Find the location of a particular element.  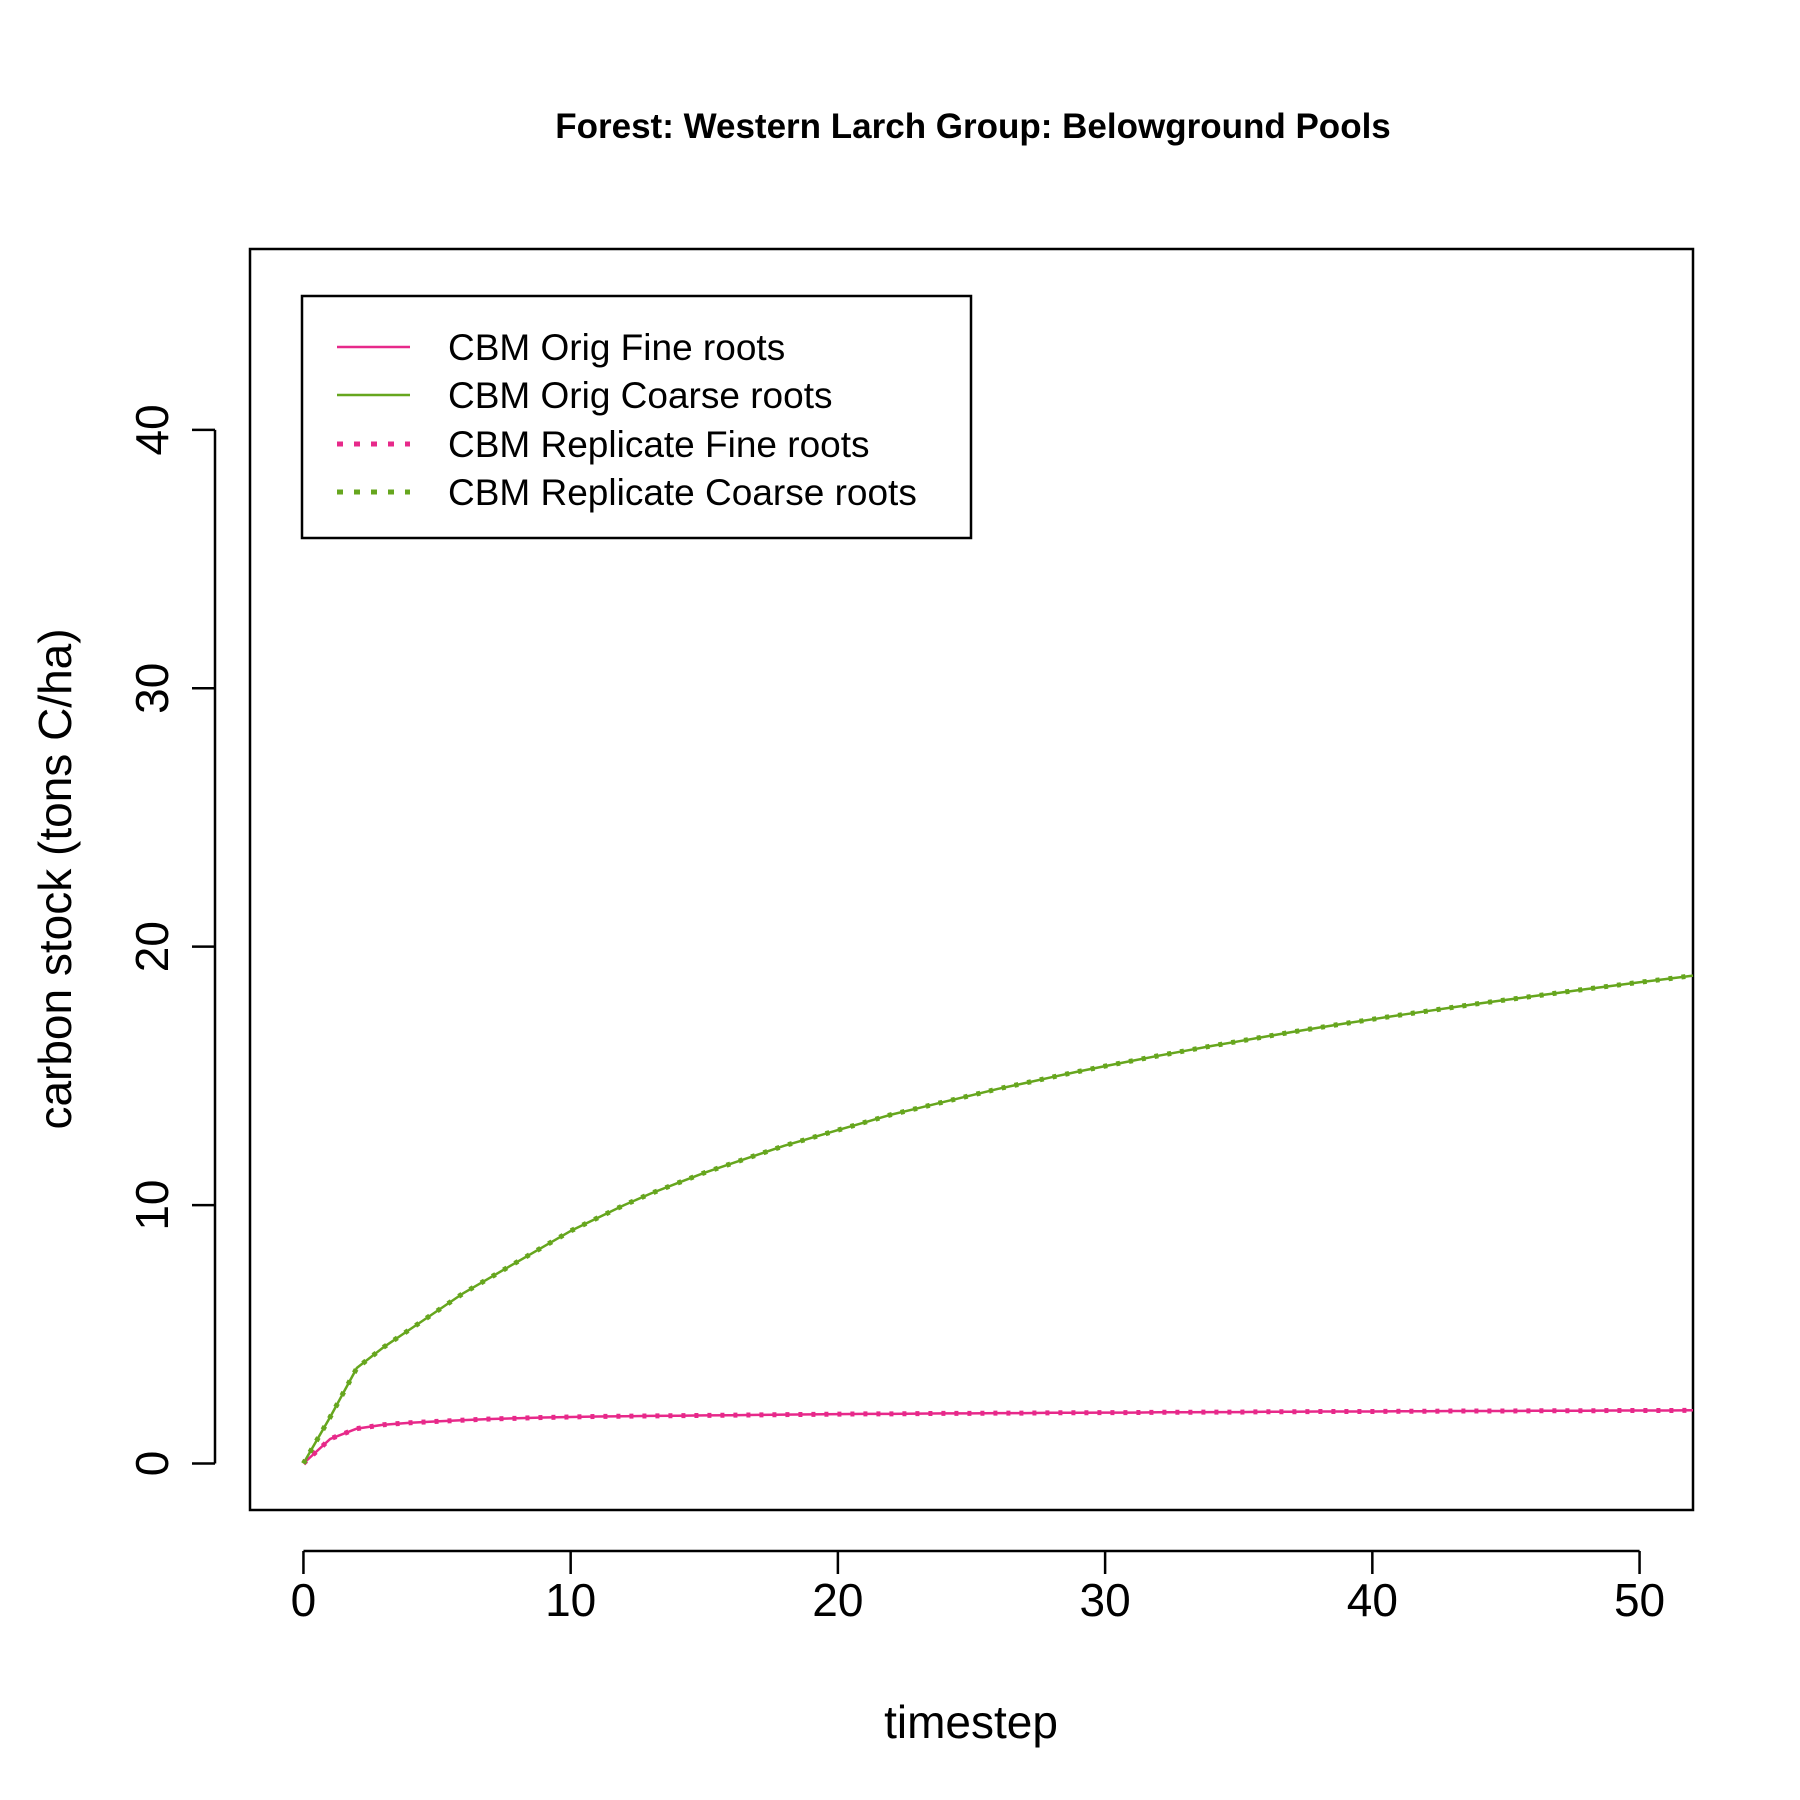

y-tick-label: 0 is located at coordinates (152, 1464).